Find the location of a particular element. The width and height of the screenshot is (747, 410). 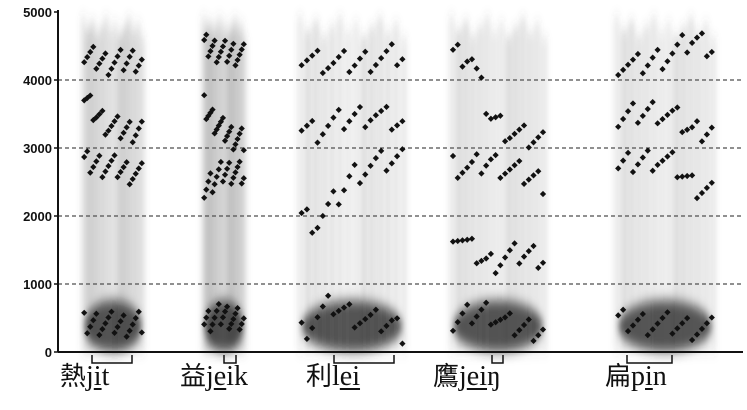

y-tick-label: 4000 is located at coordinates (37, 80).